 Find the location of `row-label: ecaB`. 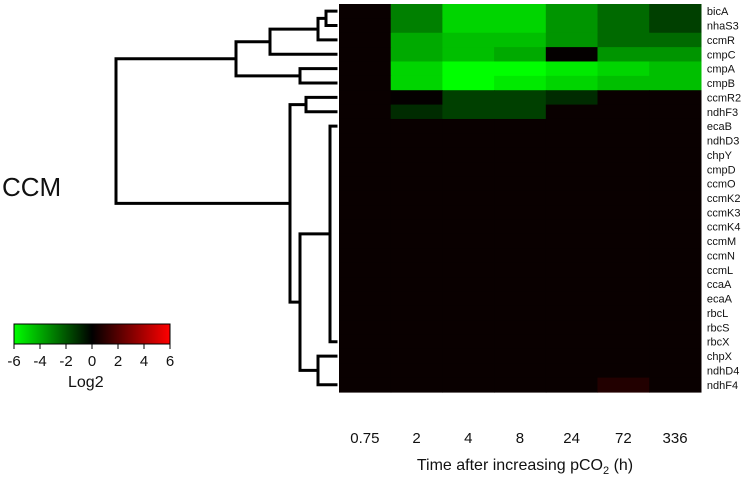

row-label: ecaB is located at coordinates (719, 127).